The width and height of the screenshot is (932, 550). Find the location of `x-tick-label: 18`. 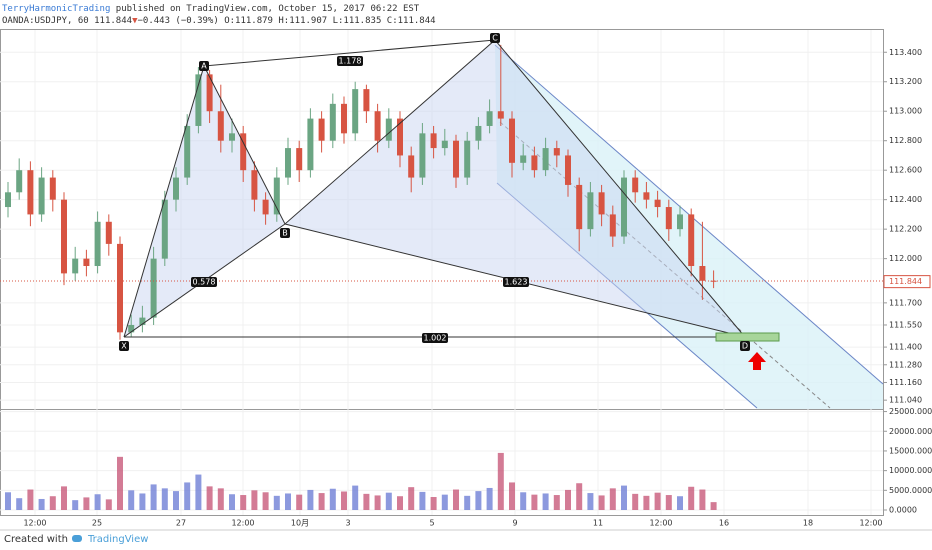

x-tick-label: 18 is located at coordinates (808, 523).